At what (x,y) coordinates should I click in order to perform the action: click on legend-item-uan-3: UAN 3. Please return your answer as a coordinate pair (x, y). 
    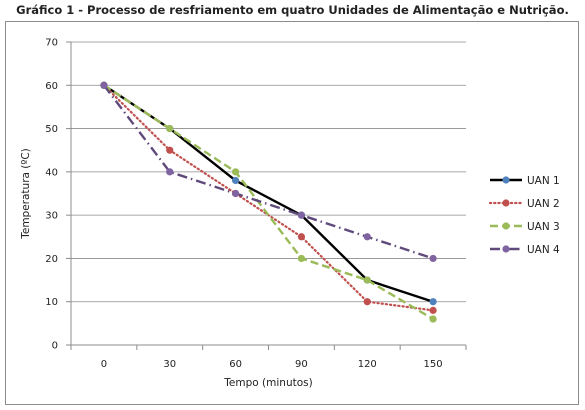
    Looking at the image, I should click on (525, 227).